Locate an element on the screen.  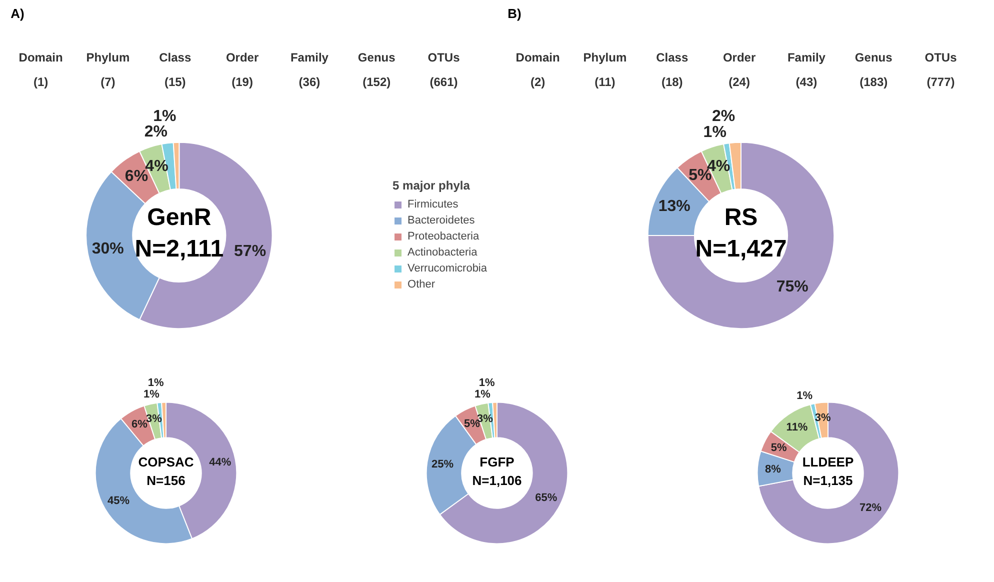
text: (152) is located at coordinates (376, 81).